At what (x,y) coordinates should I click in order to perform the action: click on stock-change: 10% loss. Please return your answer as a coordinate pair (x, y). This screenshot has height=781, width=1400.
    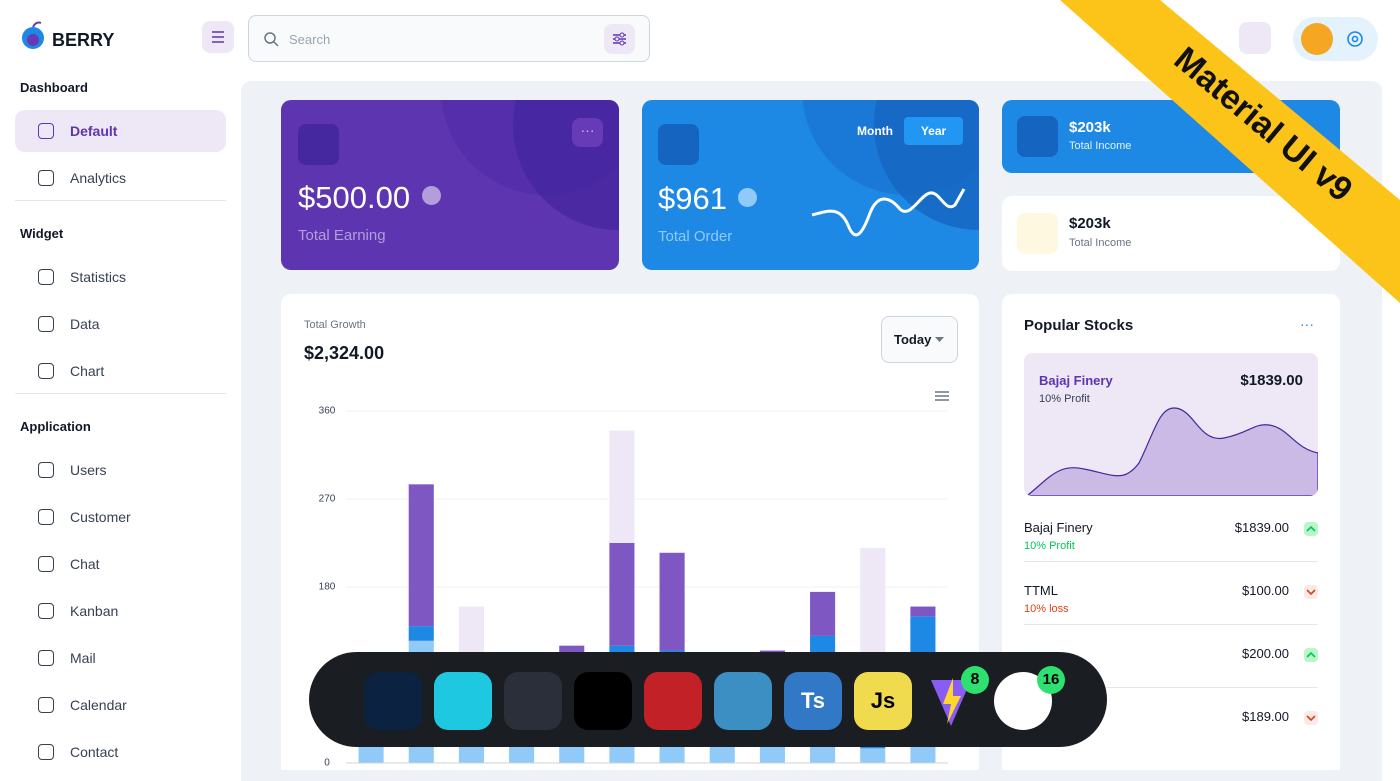
    Looking at the image, I should click on (1046, 609).